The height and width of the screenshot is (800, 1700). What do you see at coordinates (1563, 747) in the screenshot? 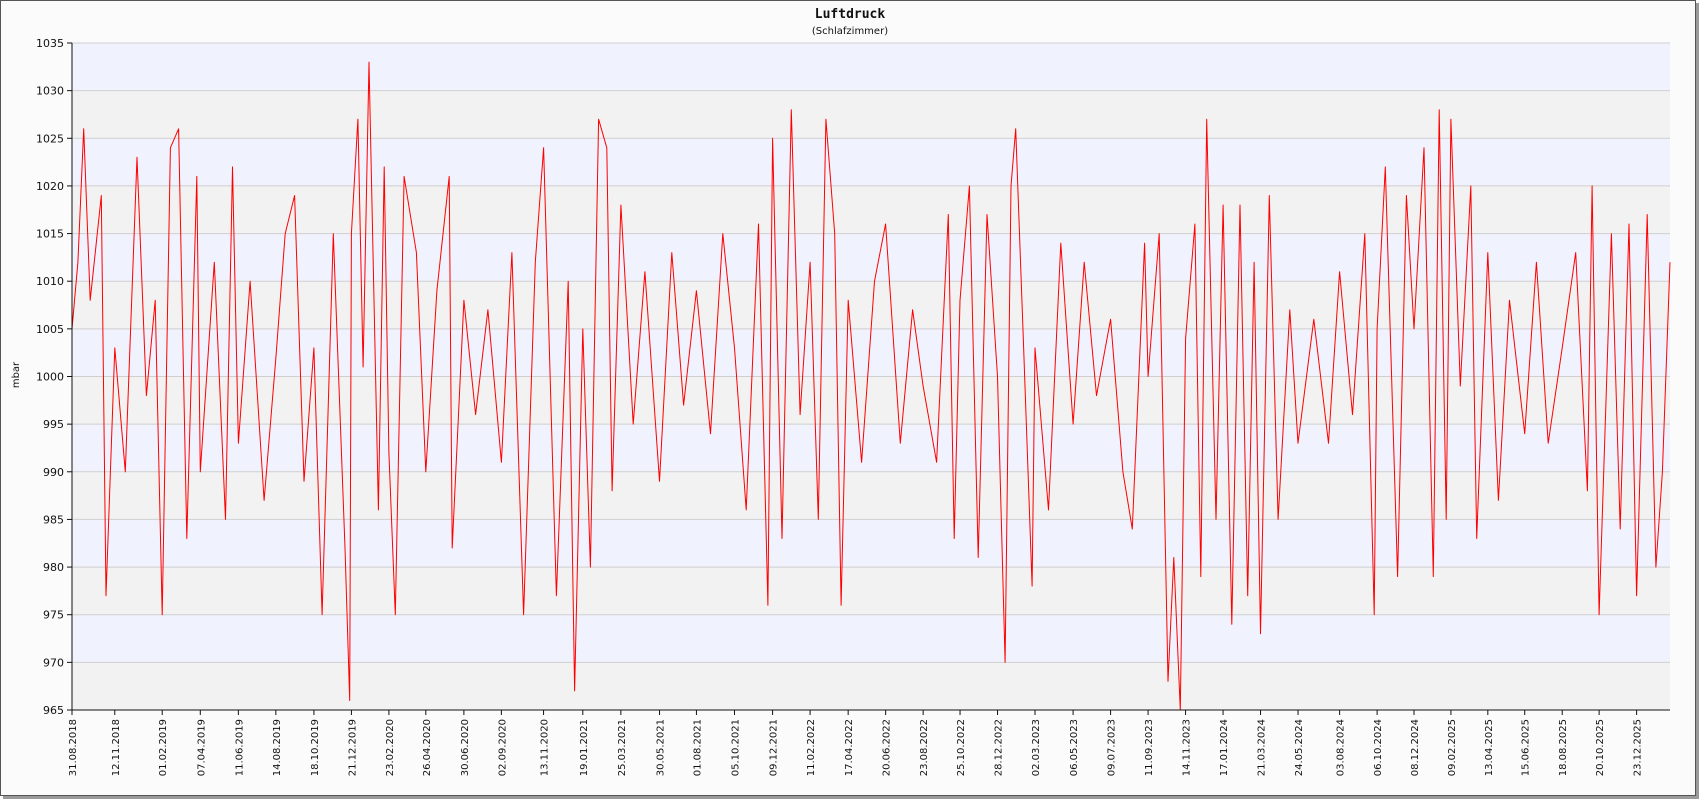
I see `x-tick-label-39: 18.08.2025` at bounding box center [1563, 747].